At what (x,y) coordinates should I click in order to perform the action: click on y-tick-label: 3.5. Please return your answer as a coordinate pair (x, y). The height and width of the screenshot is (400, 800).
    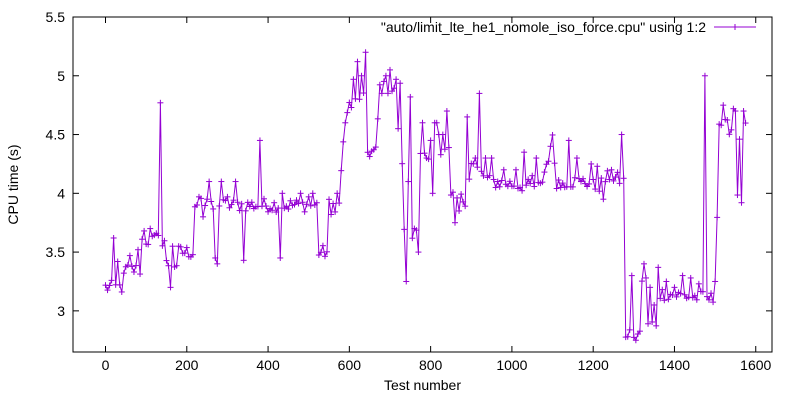
    Looking at the image, I should click on (56, 252).